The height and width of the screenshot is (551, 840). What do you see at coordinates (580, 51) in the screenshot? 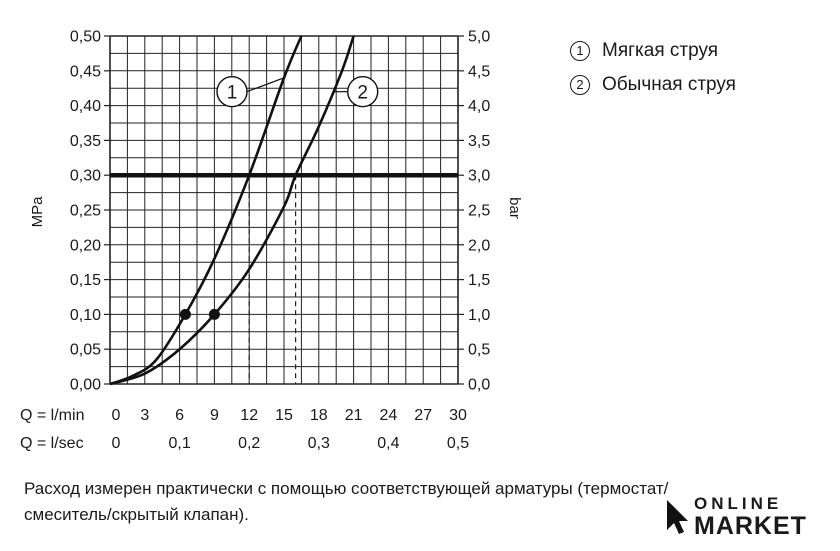
I see `legend-number: 1` at bounding box center [580, 51].